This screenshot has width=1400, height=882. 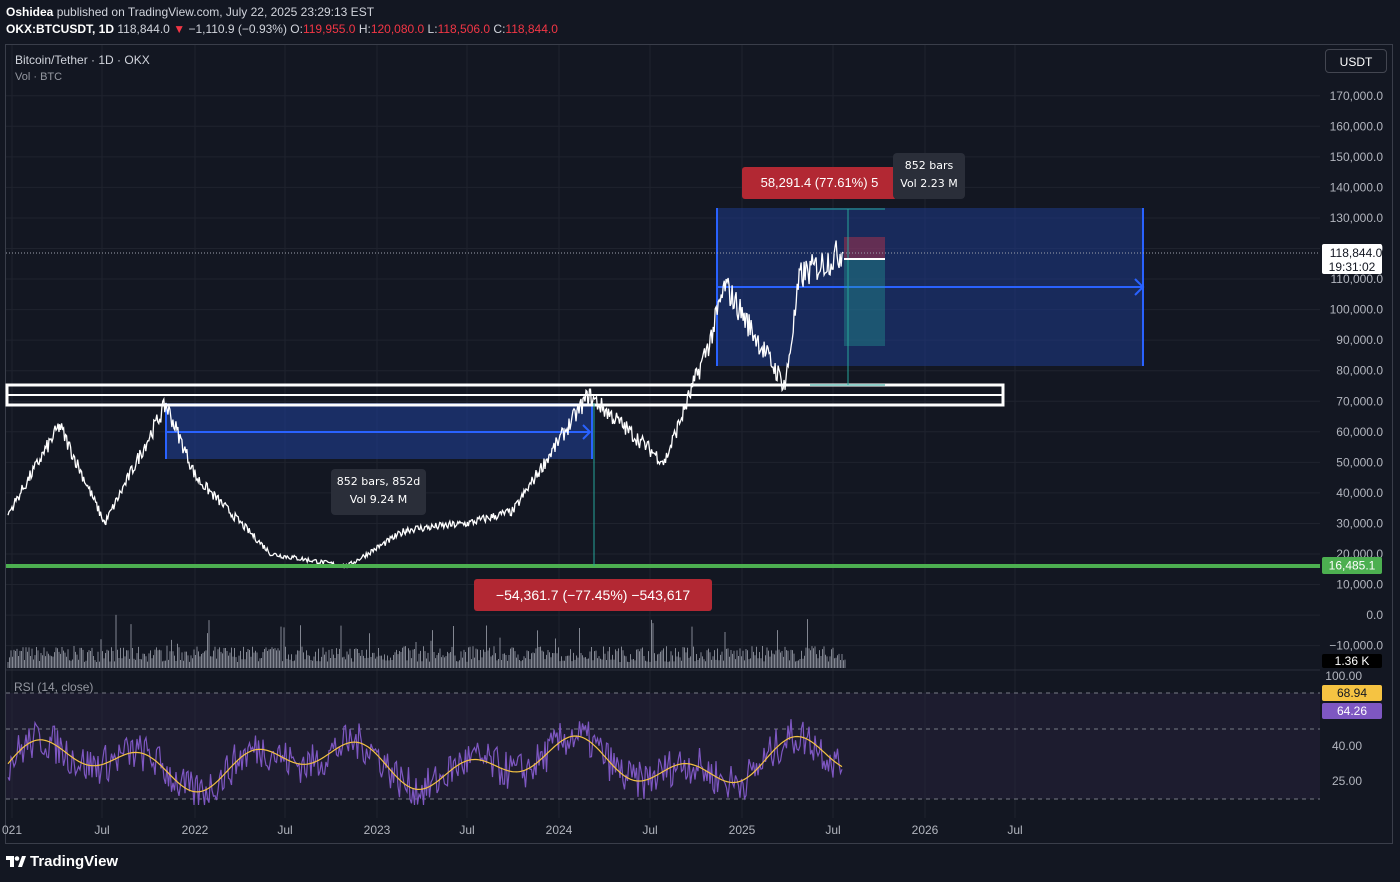 I want to click on range1-bars: 852 bars, 852d, so click(x=378, y=481).